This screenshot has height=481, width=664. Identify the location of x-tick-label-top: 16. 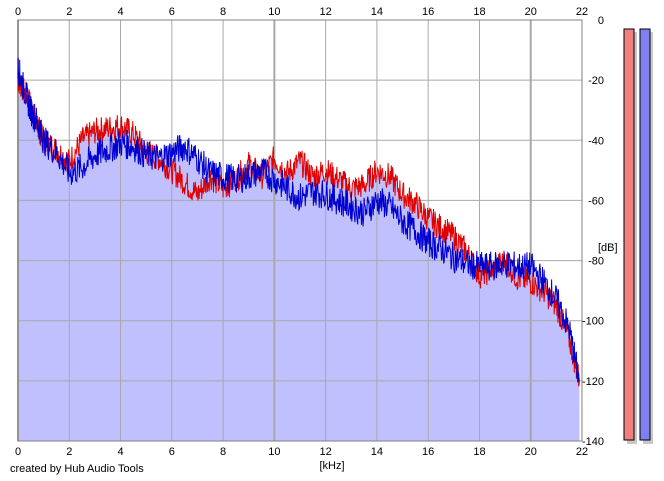
(428, 12).